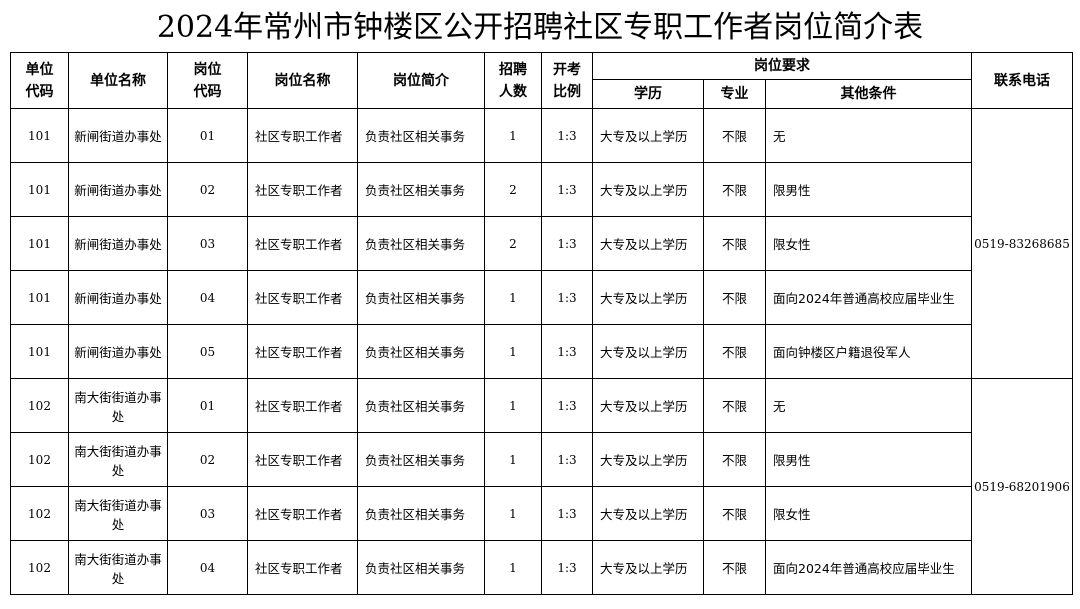 The width and height of the screenshot is (1080, 609). I want to click on header-hire-count: 招聘人数, so click(513, 80).